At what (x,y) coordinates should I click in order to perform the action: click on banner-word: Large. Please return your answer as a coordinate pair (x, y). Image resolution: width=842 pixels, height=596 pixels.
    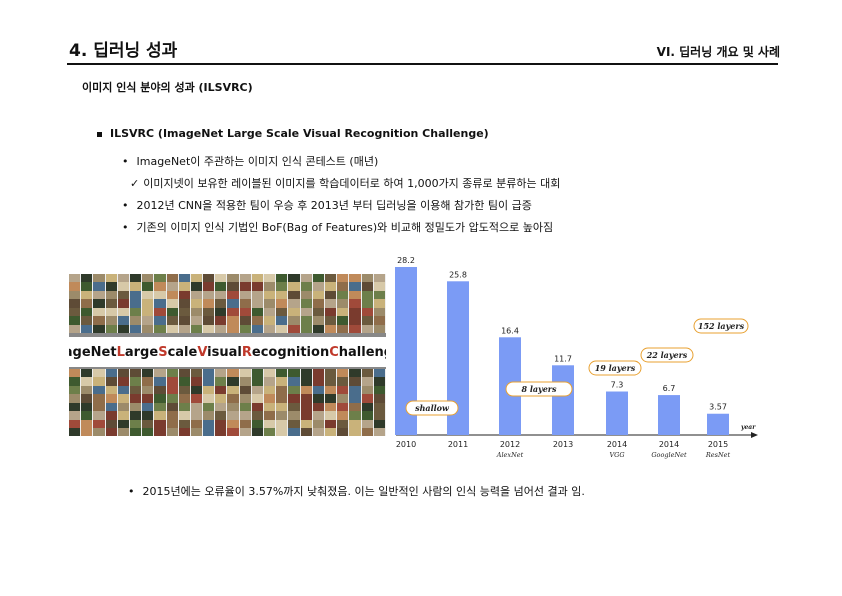
    Looking at the image, I should click on (137, 352).